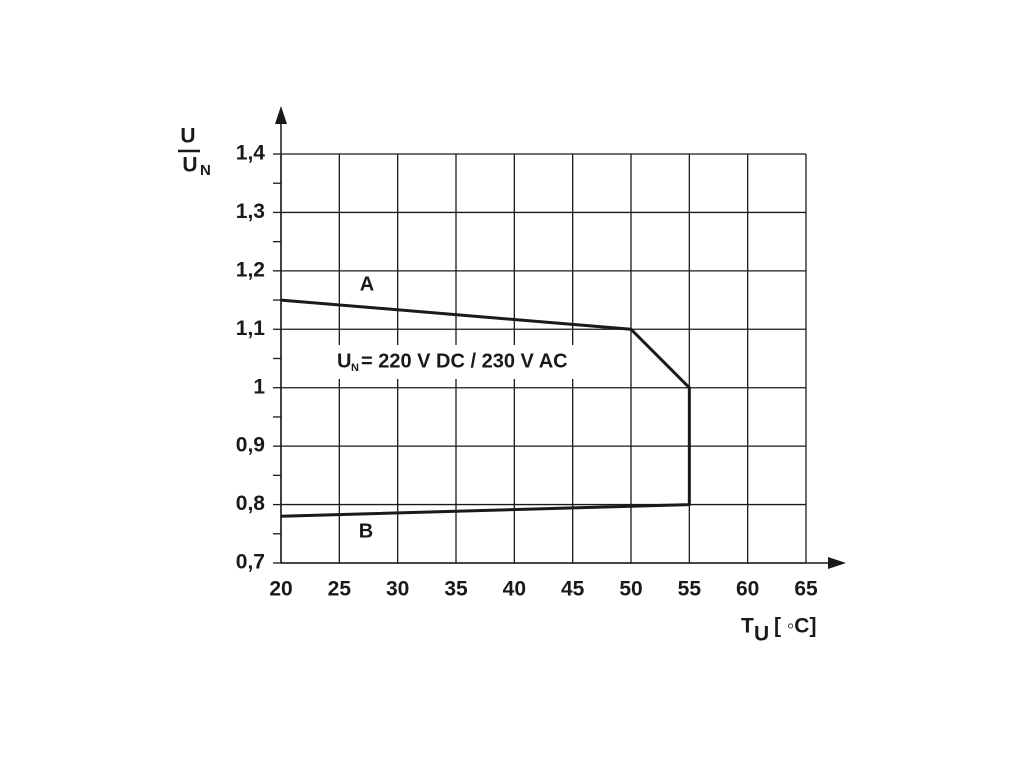  What do you see at coordinates (251, 328) in the screenshot?
I see `y-tick-label: 1,1` at bounding box center [251, 328].